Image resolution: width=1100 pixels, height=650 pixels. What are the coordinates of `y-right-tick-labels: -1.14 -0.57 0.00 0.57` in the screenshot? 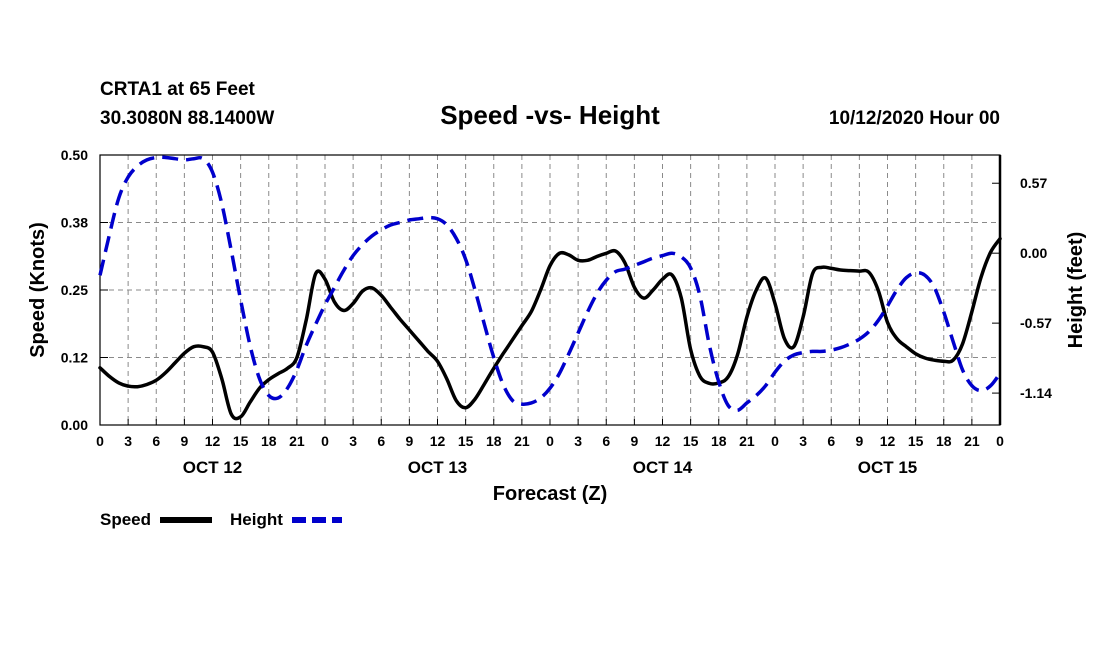 It's located at (1036, 288).